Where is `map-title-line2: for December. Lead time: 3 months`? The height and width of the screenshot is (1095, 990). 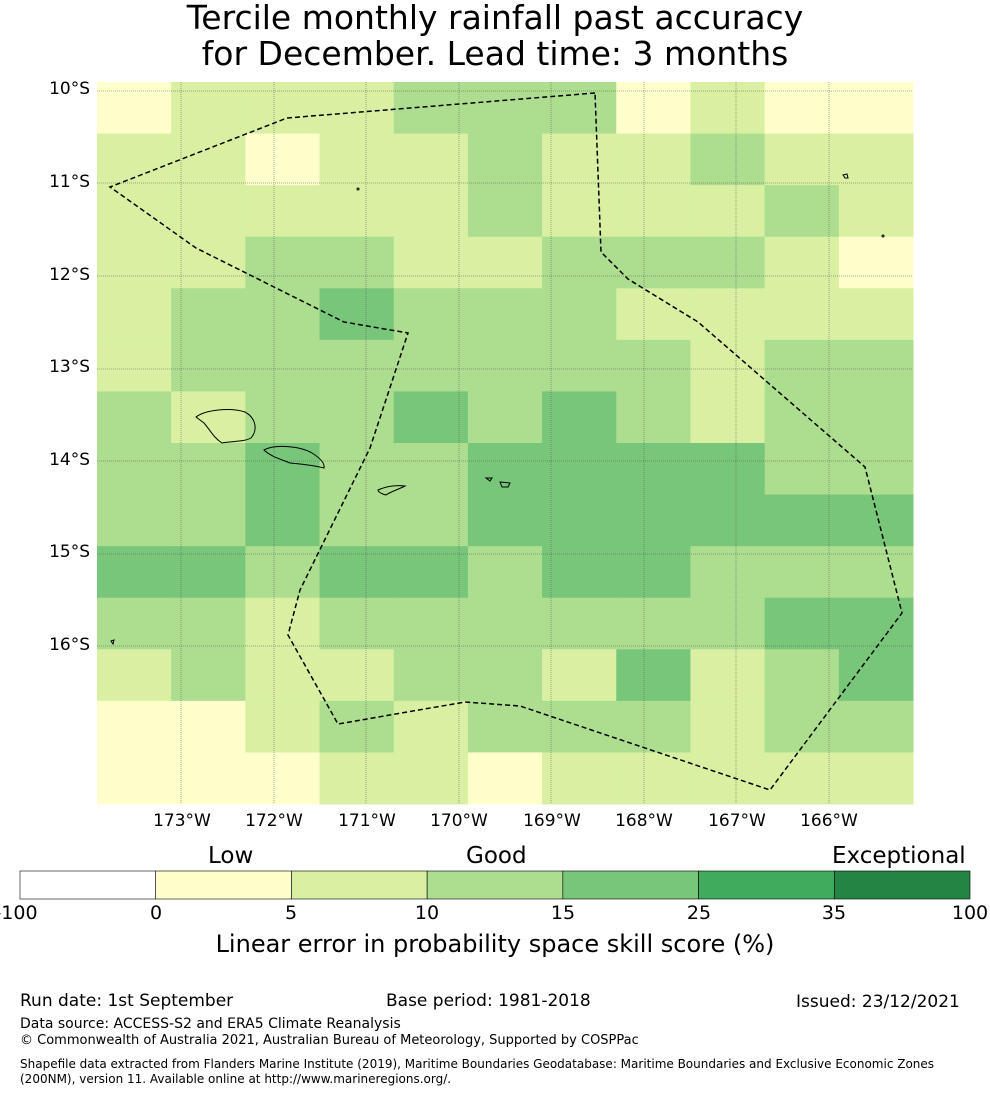
map-title-line2: for December. Lead time: 3 months is located at coordinates (495, 53).